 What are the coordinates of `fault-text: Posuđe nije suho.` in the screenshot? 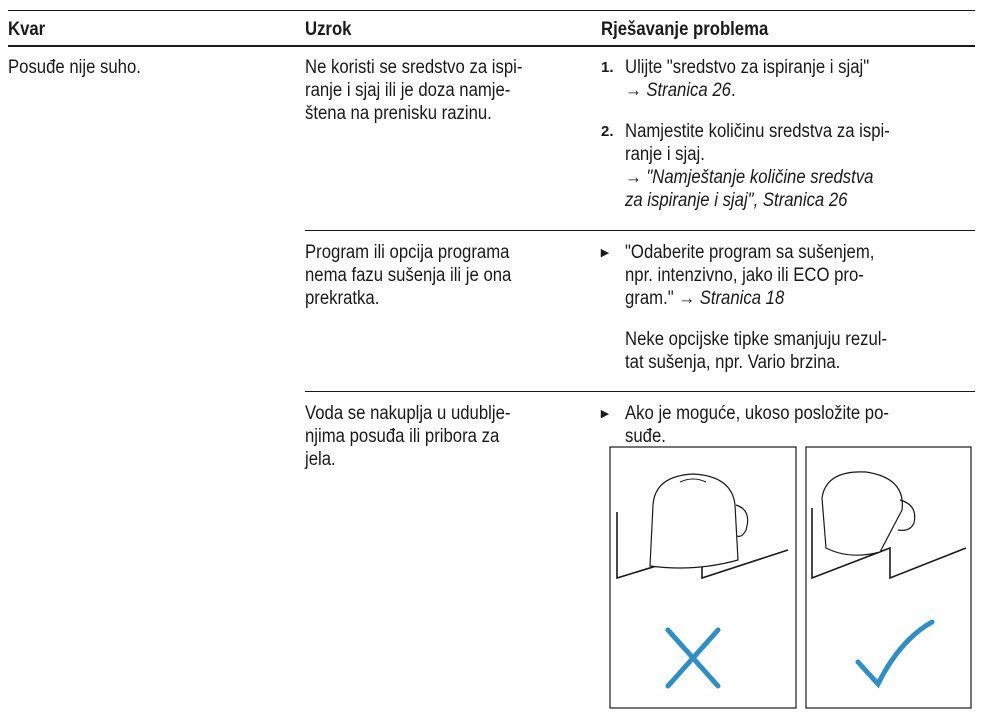 It's located at (74, 67).